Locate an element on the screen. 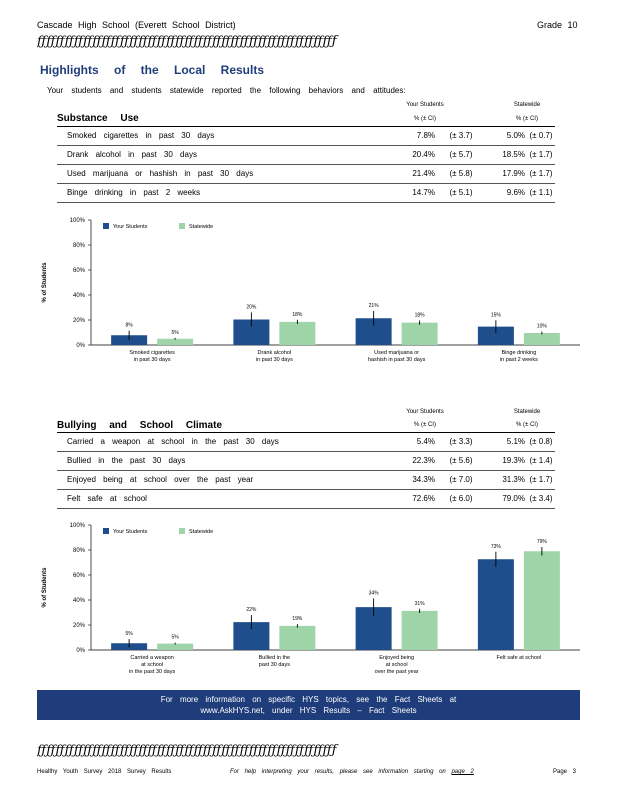 This screenshot has height=800, width=618. col-header-ci-yours: % (± CI) is located at coordinates (425, 119).